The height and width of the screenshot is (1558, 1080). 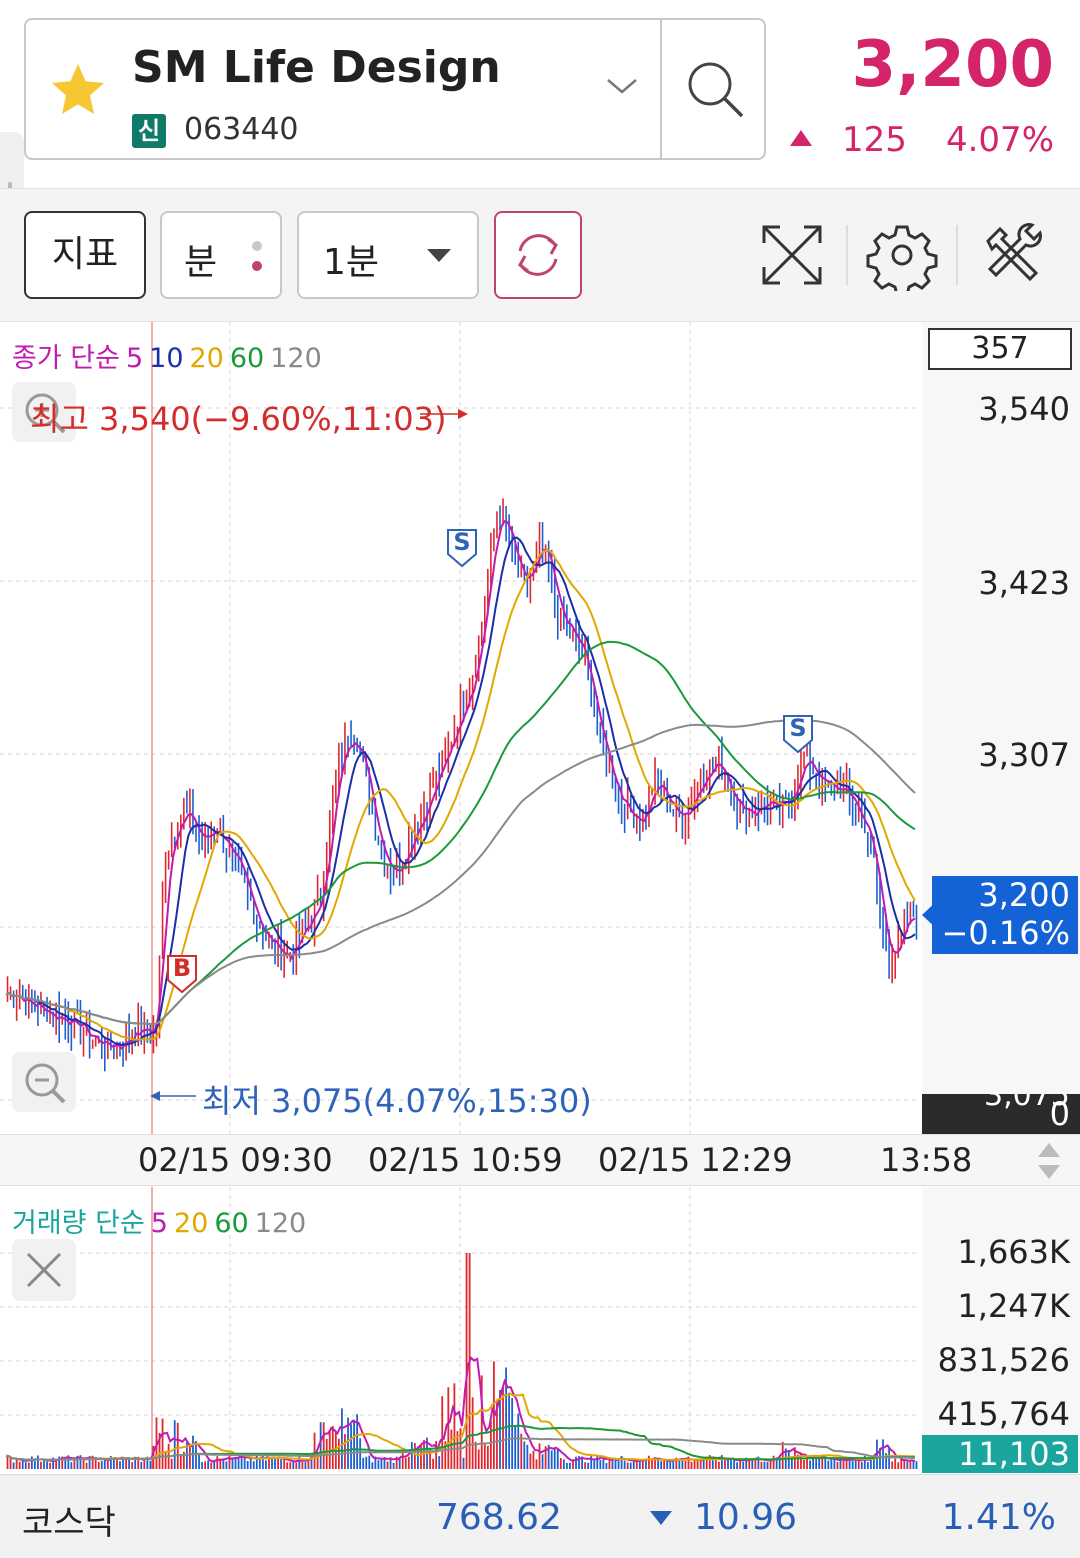 What do you see at coordinates (801, 138) in the screenshot?
I see `up-triangle-icon` at bounding box center [801, 138].